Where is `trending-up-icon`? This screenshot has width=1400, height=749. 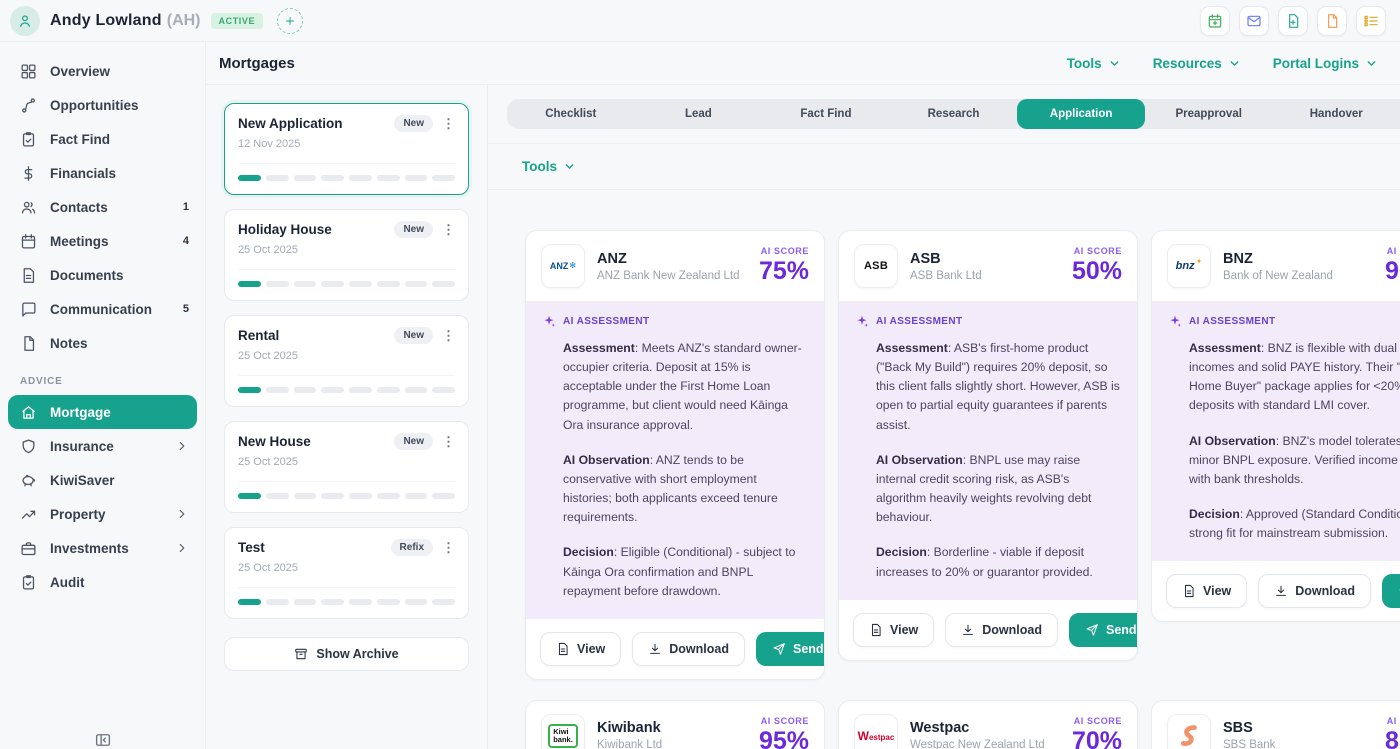
trending-up-icon is located at coordinates (28, 514).